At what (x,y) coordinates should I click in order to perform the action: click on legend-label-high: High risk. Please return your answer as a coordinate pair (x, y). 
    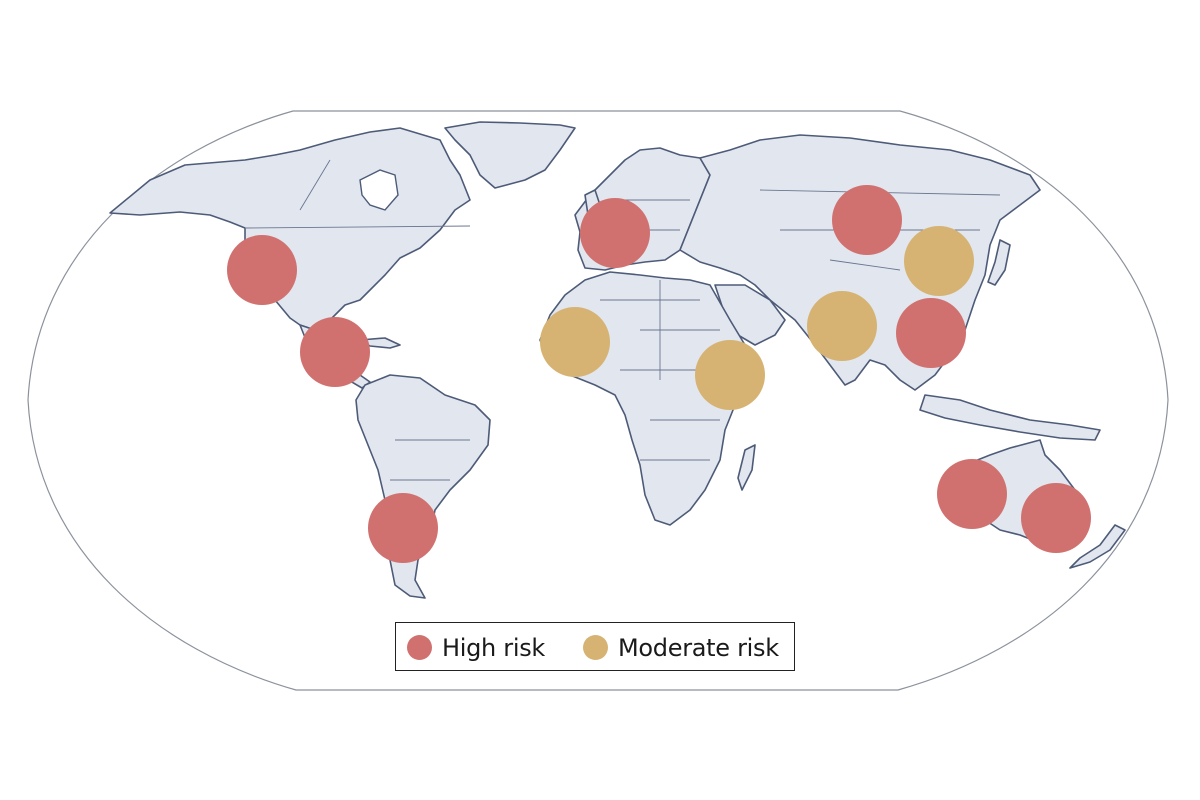
    Looking at the image, I should click on (494, 647).